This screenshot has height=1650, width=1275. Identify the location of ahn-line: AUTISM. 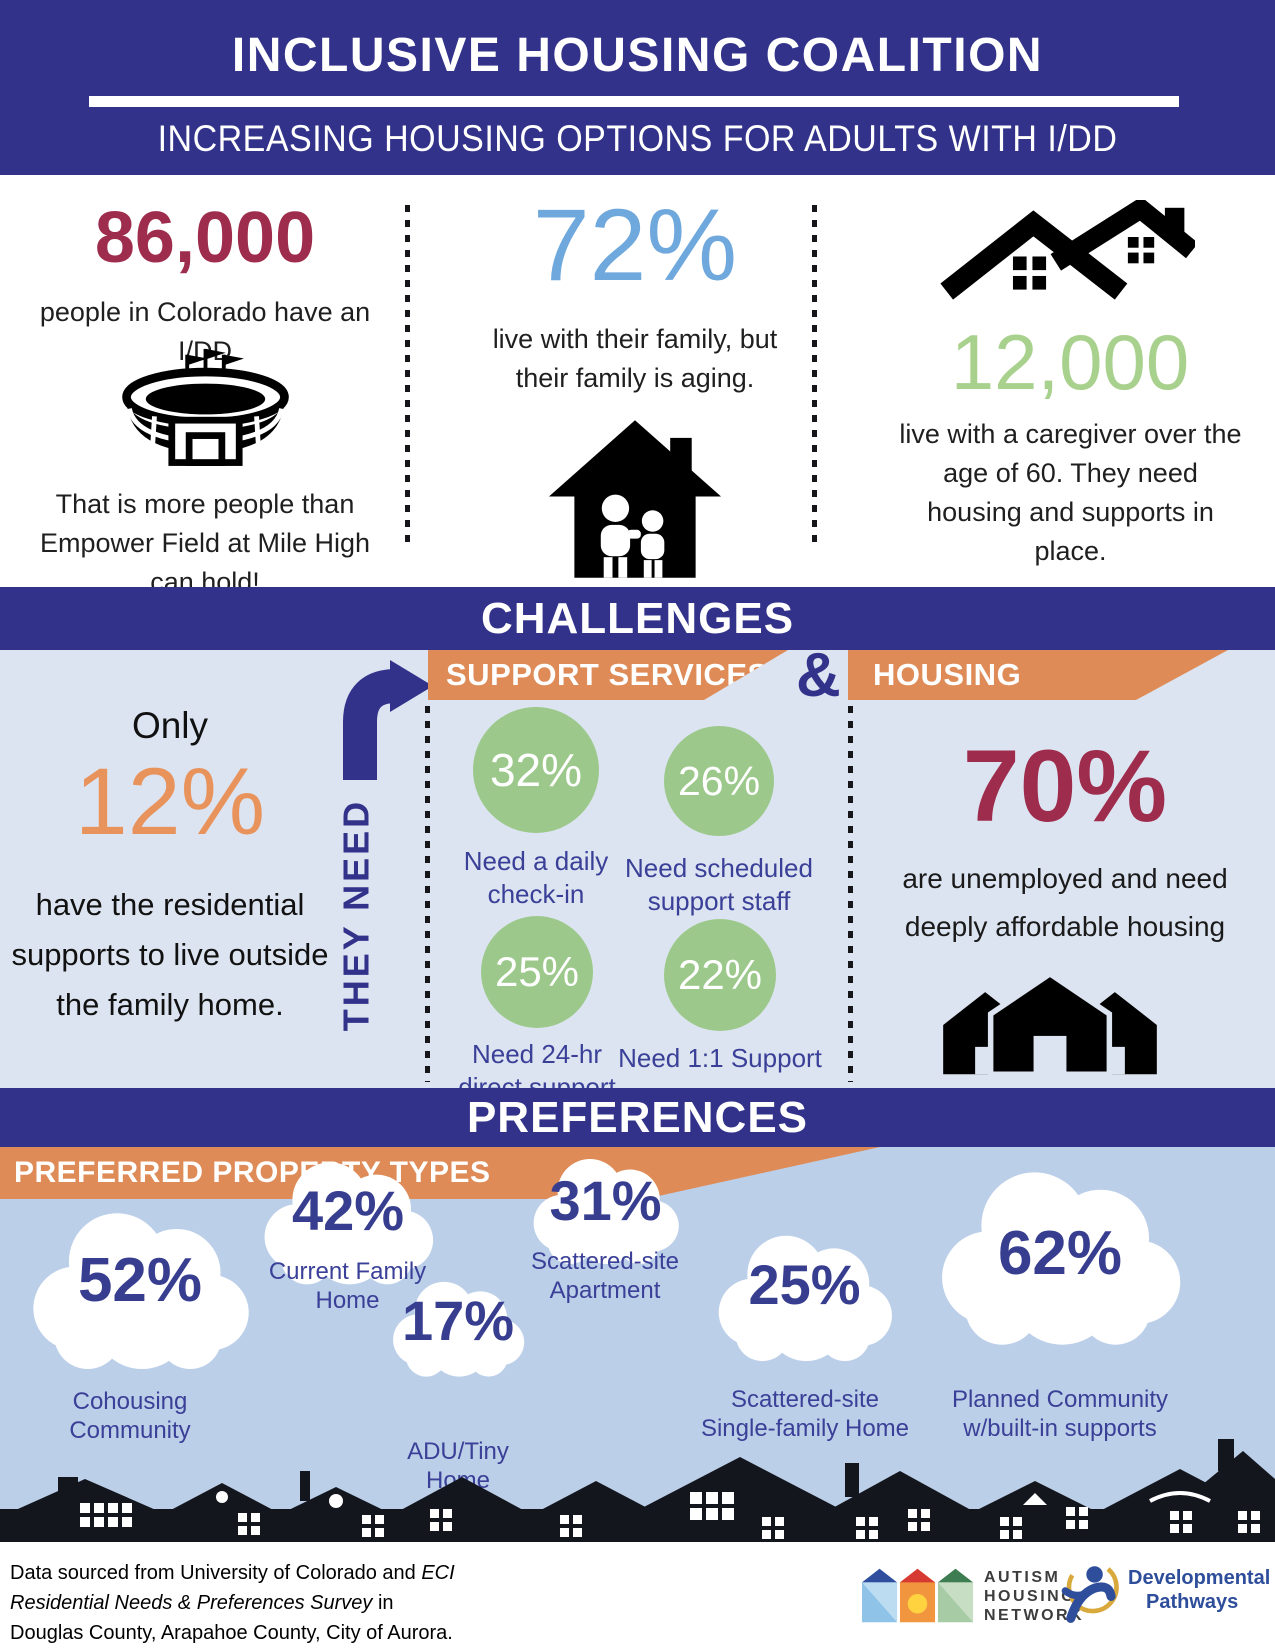
(1022, 1577).